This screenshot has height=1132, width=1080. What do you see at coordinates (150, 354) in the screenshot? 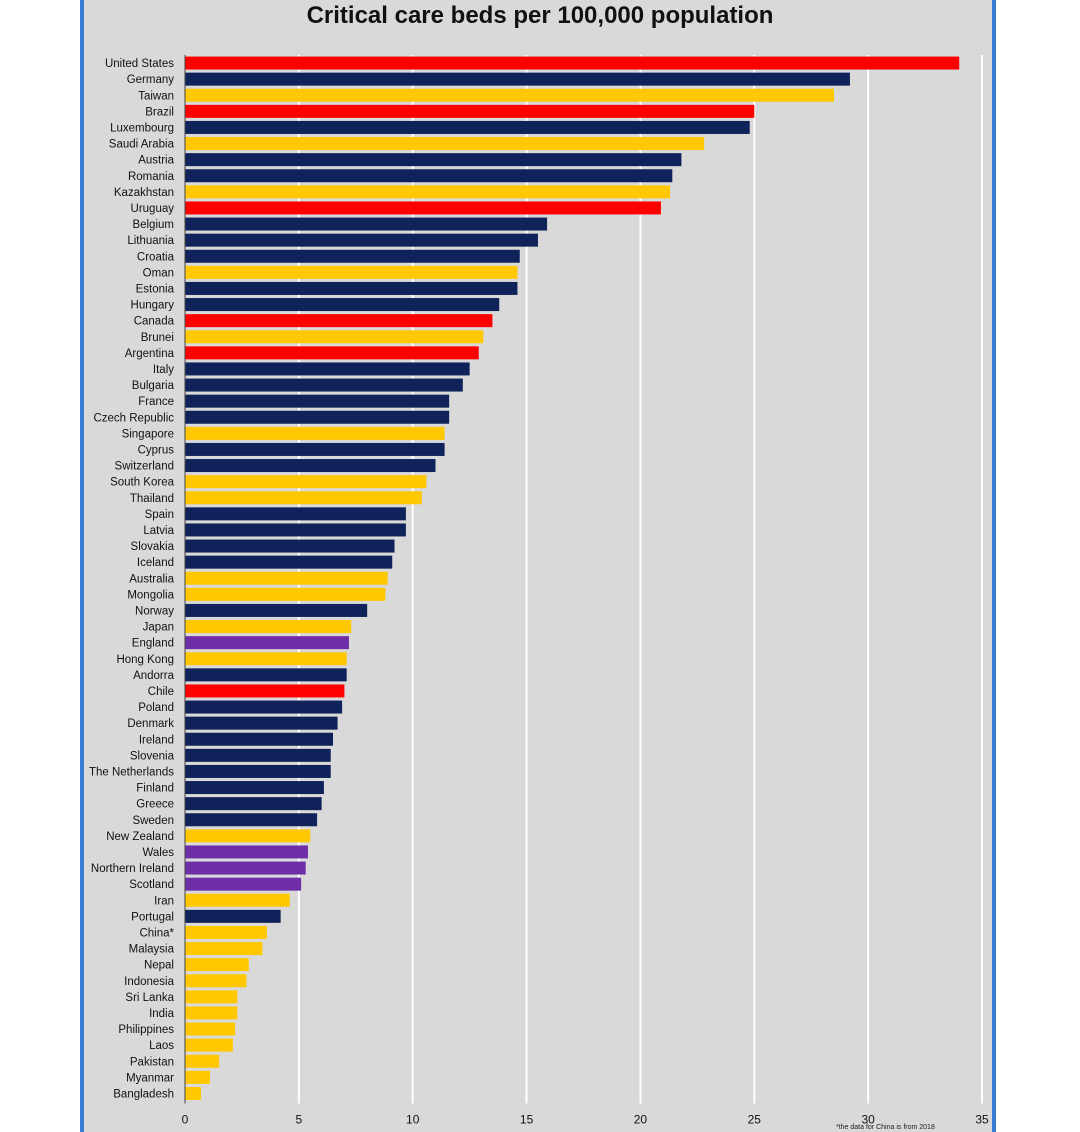
I see `category-label: Argentina` at bounding box center [150, 354].